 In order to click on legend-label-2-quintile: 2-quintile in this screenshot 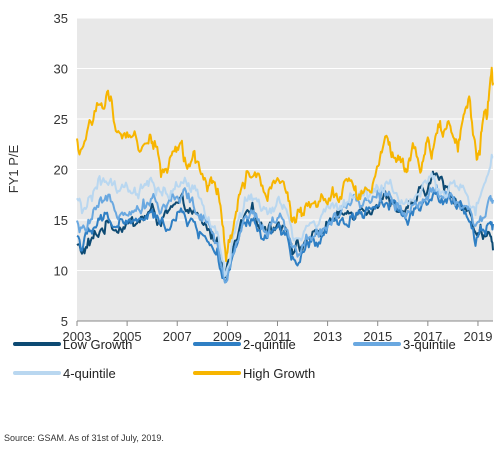, I will do `click(269, 344)`.